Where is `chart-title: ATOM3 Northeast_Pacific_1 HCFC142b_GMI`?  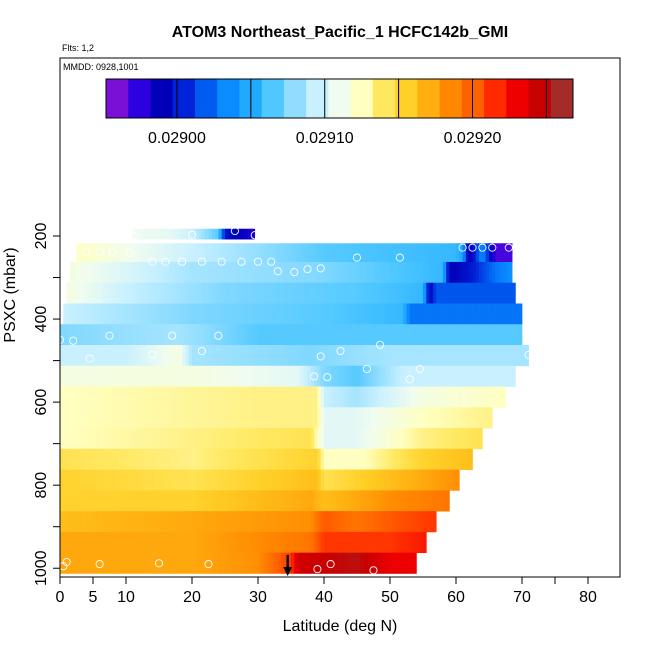 chart-title: ATOM3 Northeast_Pacific_1 HCFC142b_GMI is located at coordinates (340, 32).